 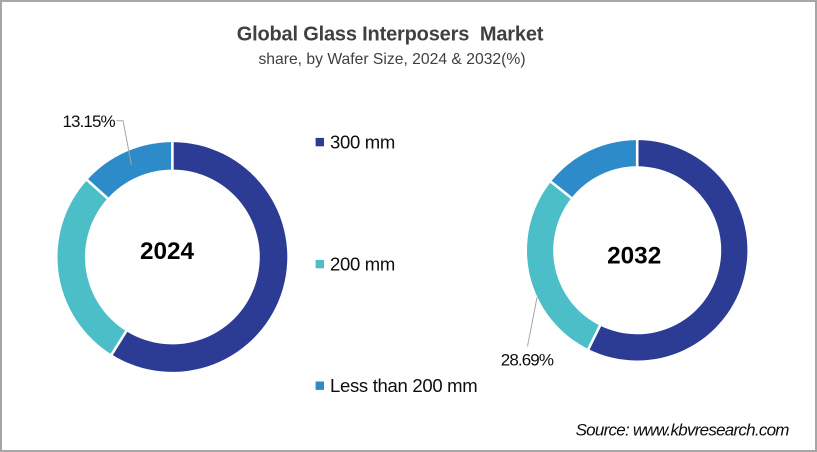 I want to click on svg-text: 28.69%, so click(x=527, y=359).